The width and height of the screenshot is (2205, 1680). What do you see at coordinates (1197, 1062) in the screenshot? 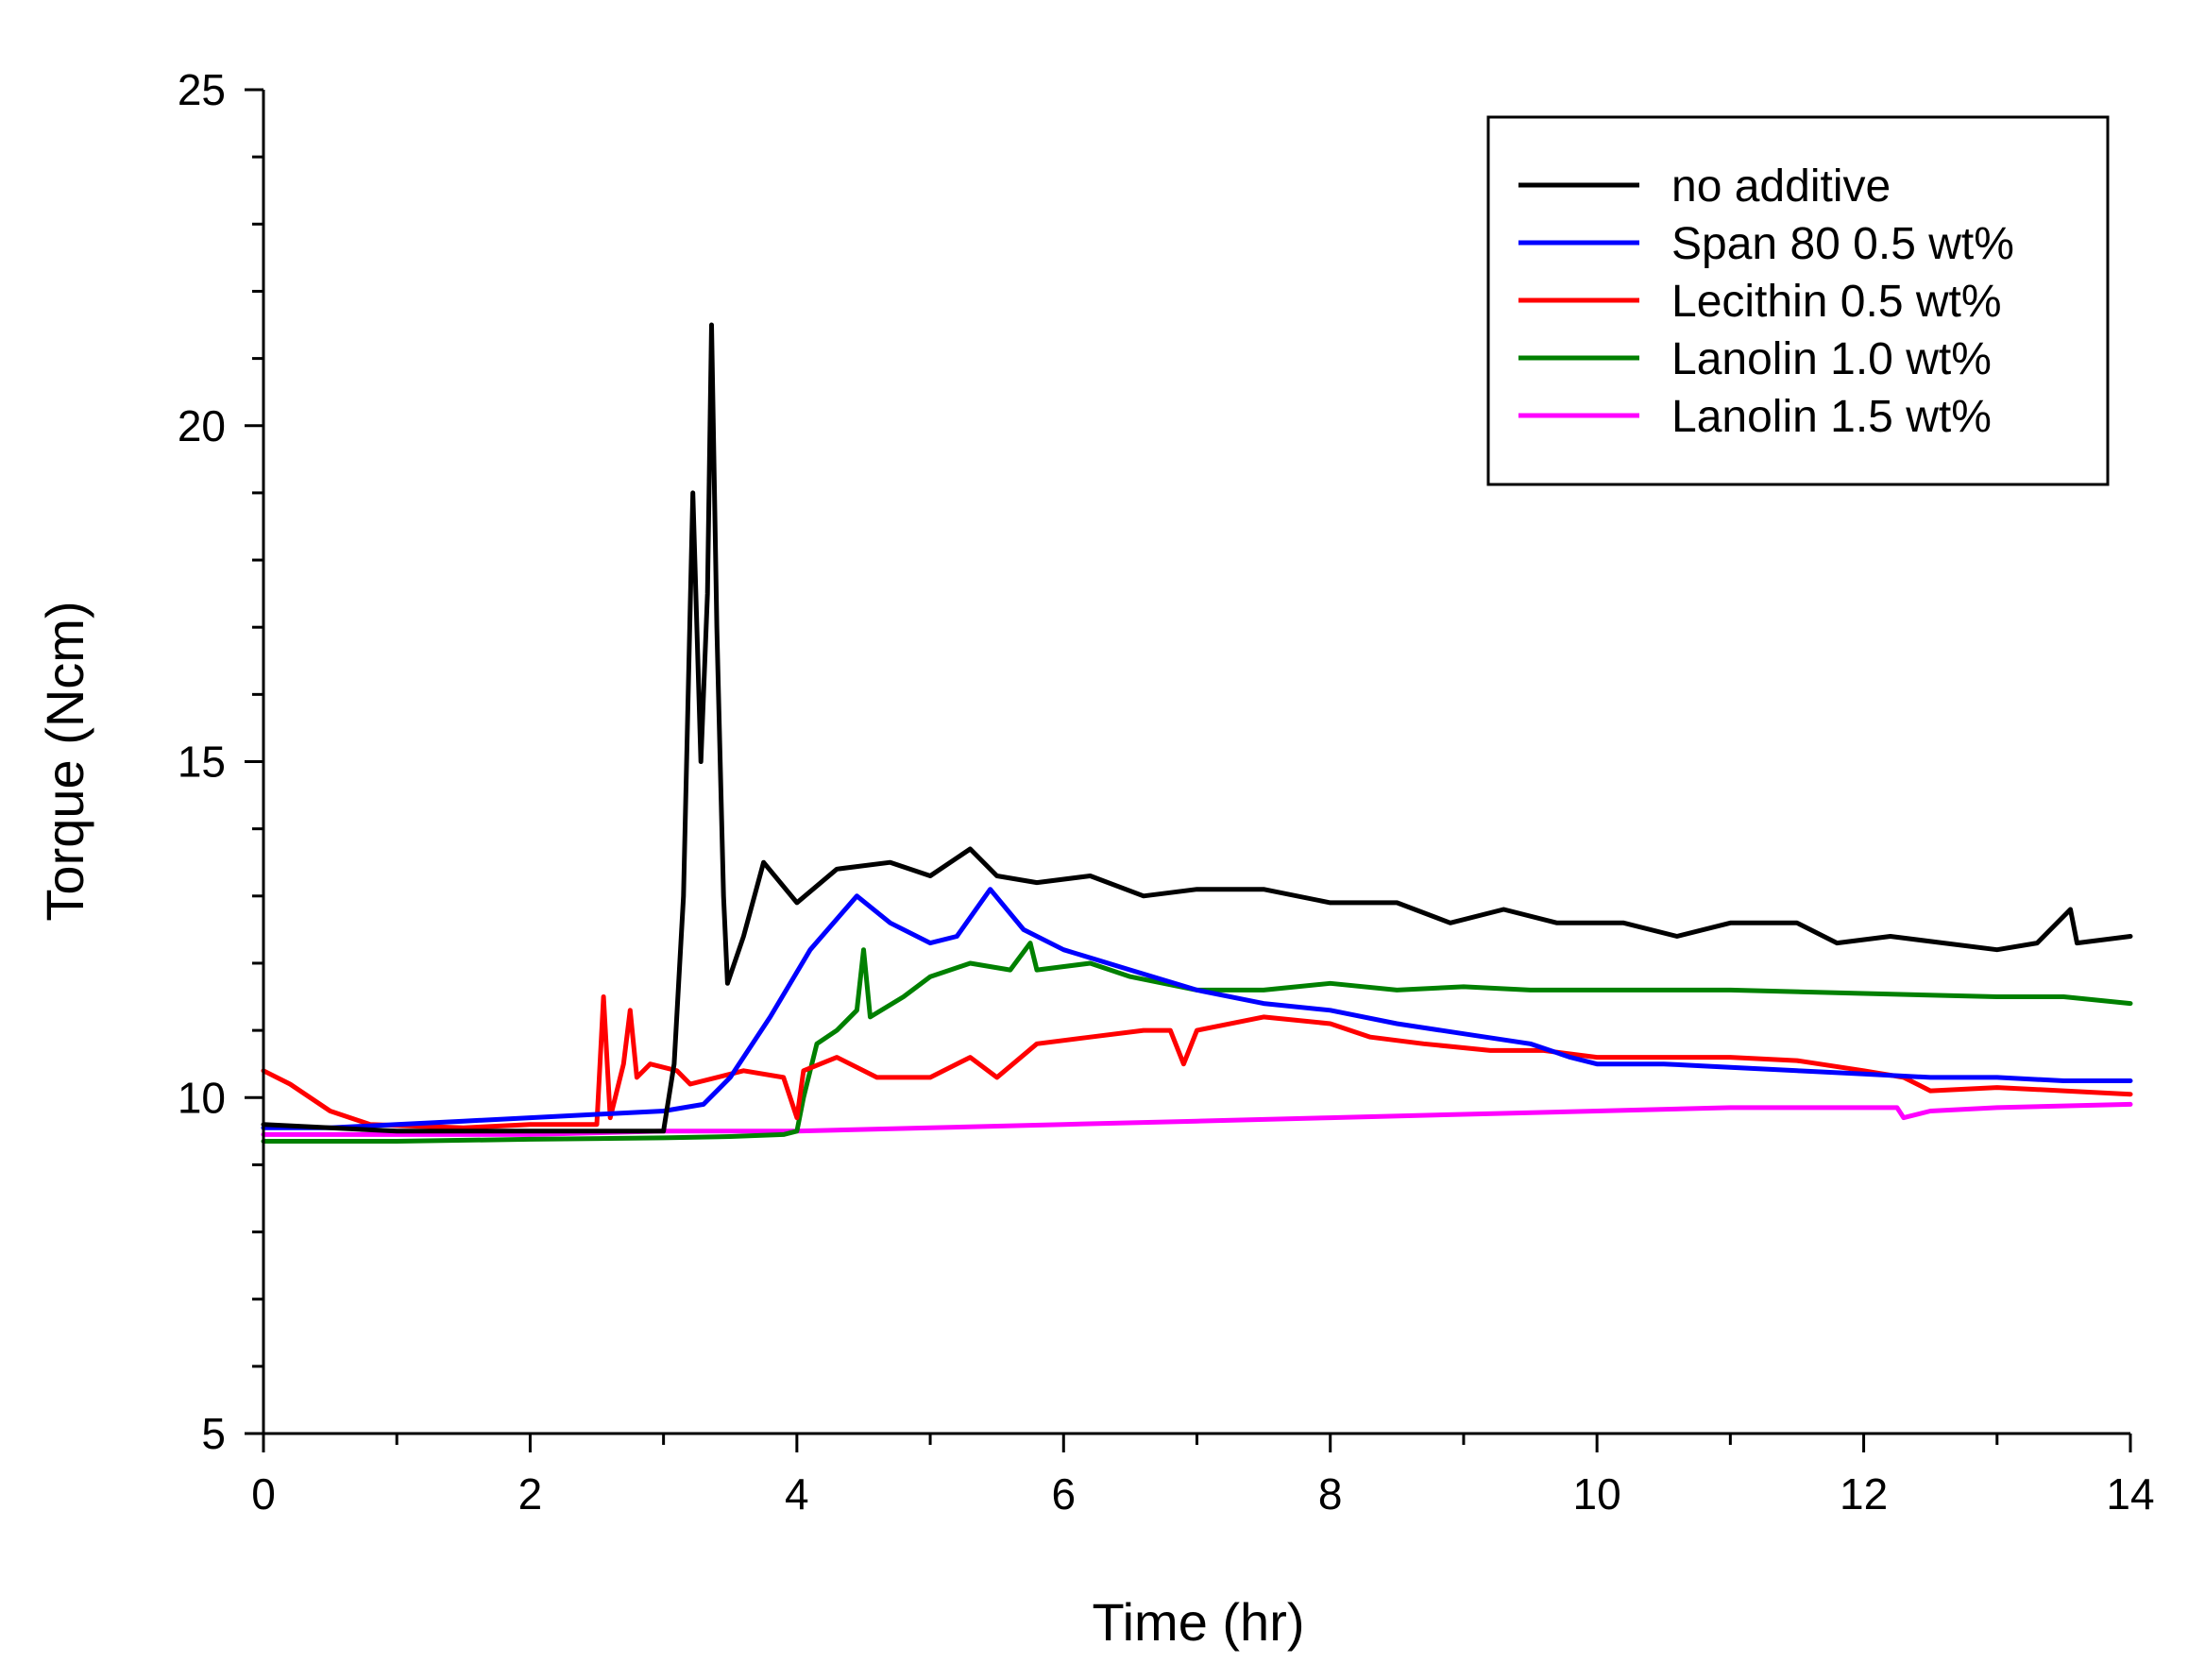
I see `series-line-lecithin-0-5-wt` at bounding box center [1197, 1062].